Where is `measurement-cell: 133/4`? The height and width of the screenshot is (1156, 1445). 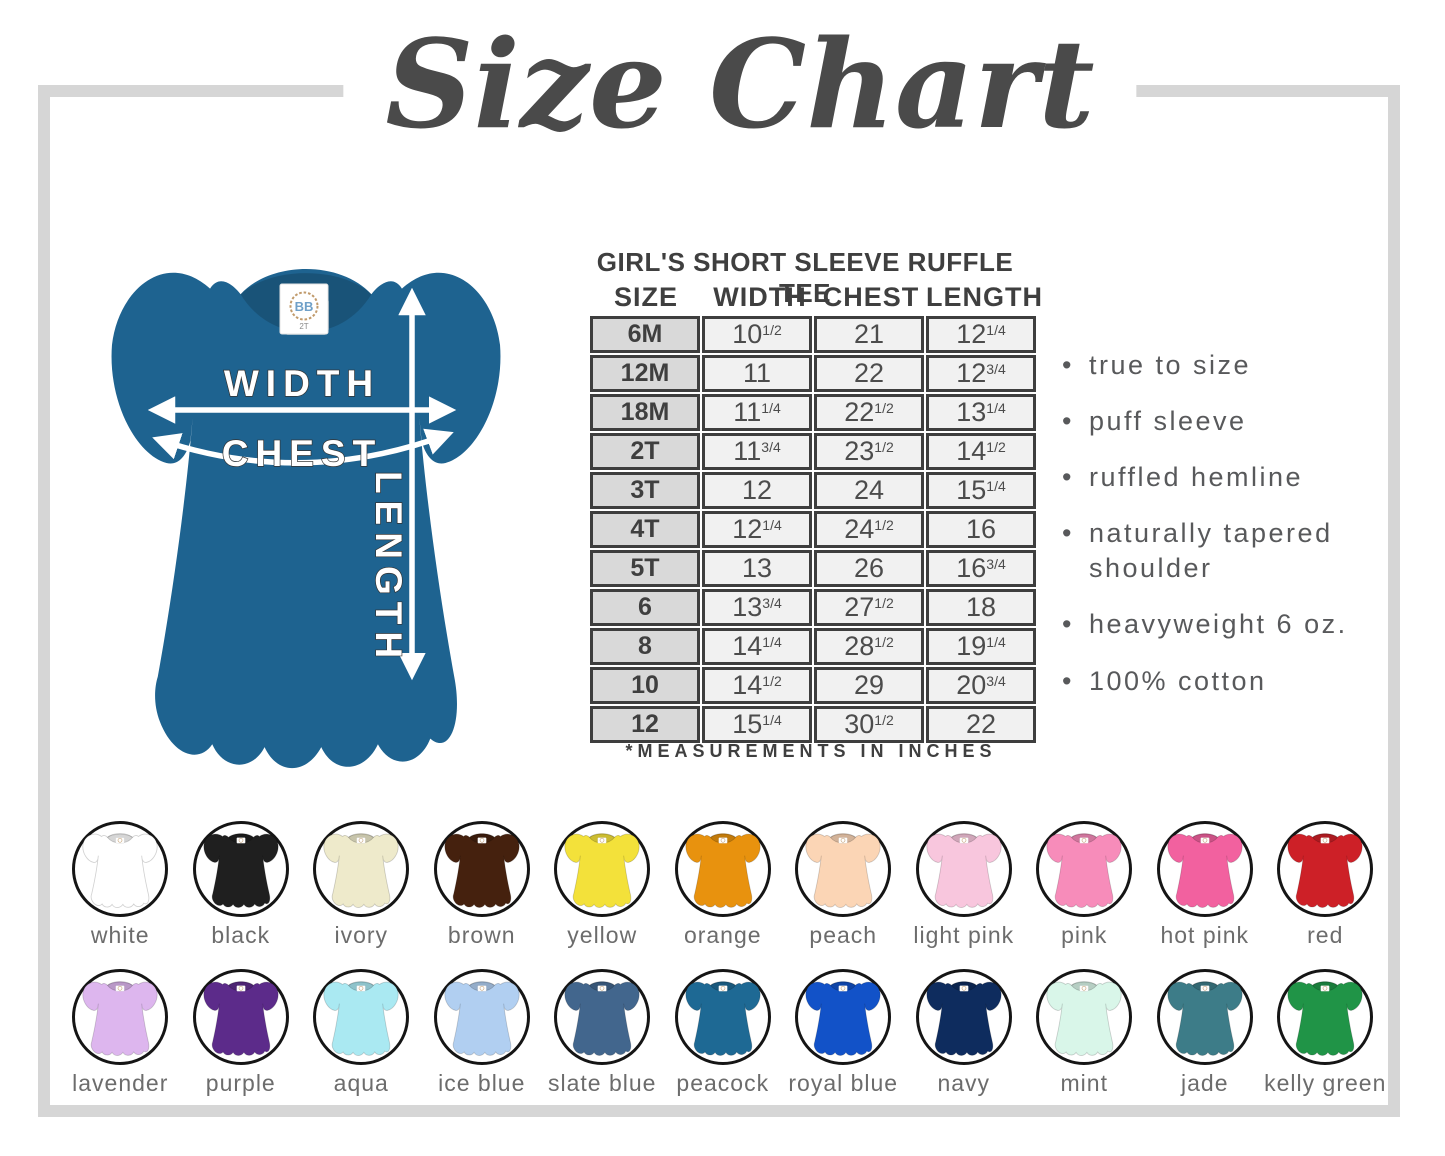
measurement-cell: 133/4 is located at coordinates (757, 607).